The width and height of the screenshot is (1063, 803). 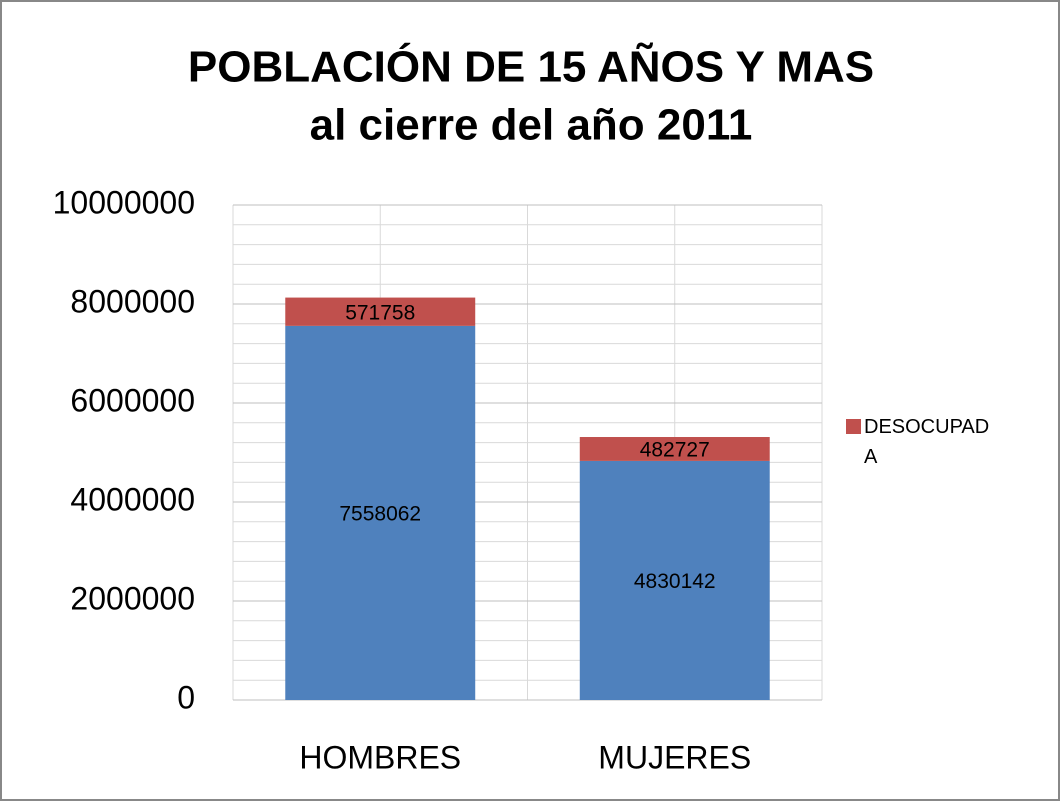 What do you see at coordinates (853, 426) in the screenshot?
I see `legend-swatch` at bounding box center [853, 426].